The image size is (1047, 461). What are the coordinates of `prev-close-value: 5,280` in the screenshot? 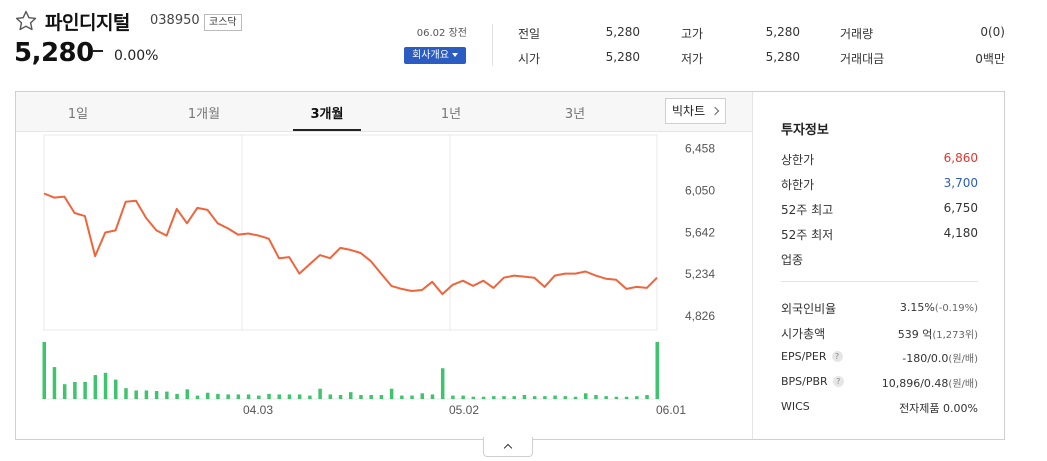 It's located at (622, 32).